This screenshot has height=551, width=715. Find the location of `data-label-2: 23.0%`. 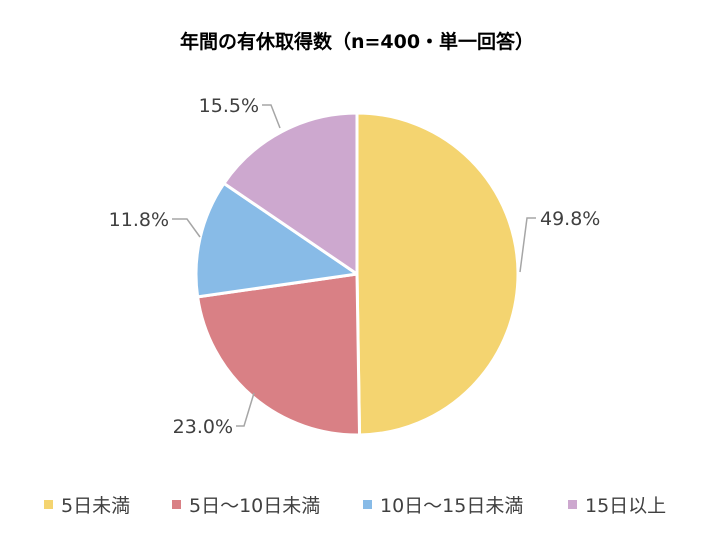

data-label-2: 23.0% is located at coordinates (203, 427).